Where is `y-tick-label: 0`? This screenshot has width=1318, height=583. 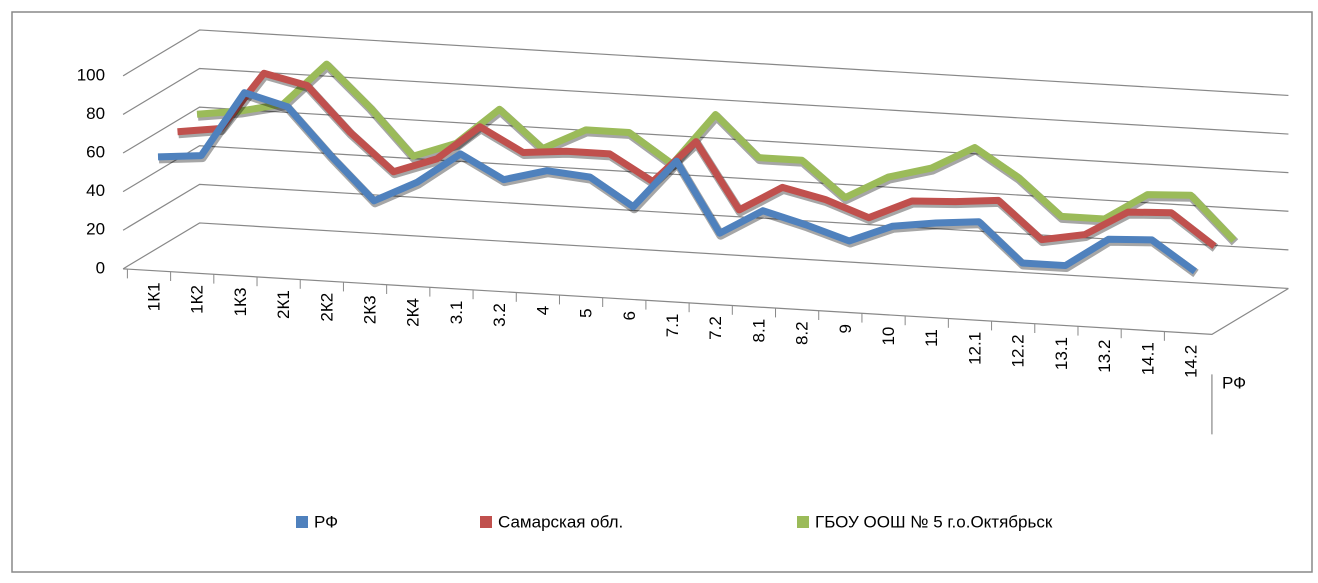 y-tick-label: 0 is located at coordinates (100, 267).